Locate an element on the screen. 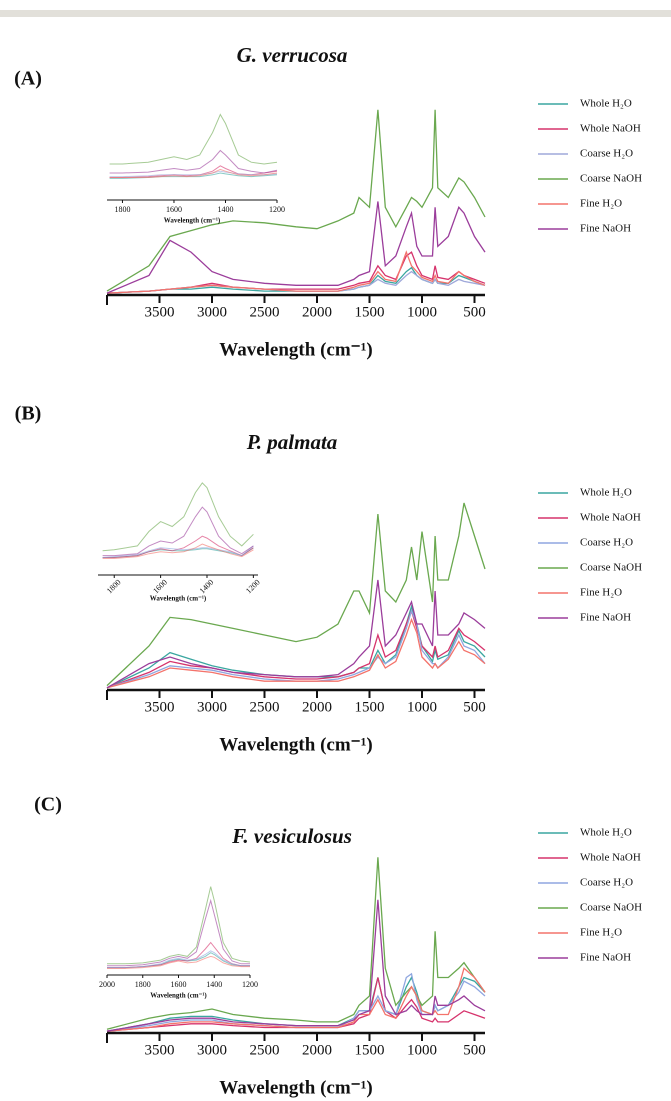  chart-title: P. palmata is located at coordinates (292, 442).